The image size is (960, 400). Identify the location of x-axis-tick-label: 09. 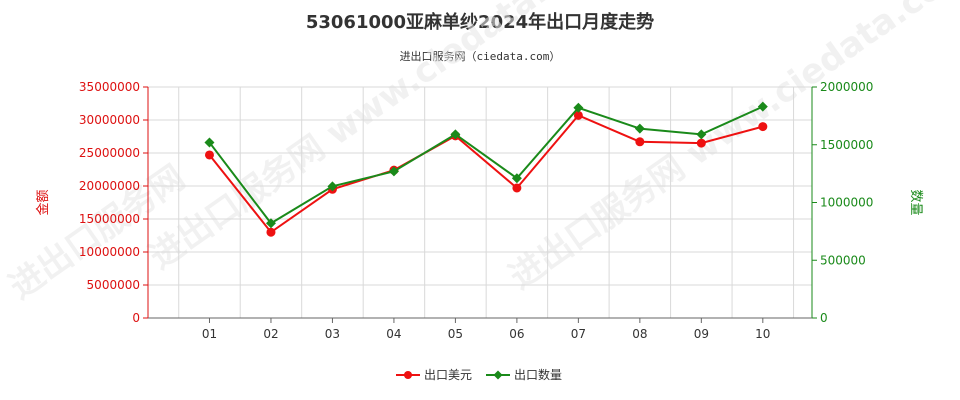
(701, 334).